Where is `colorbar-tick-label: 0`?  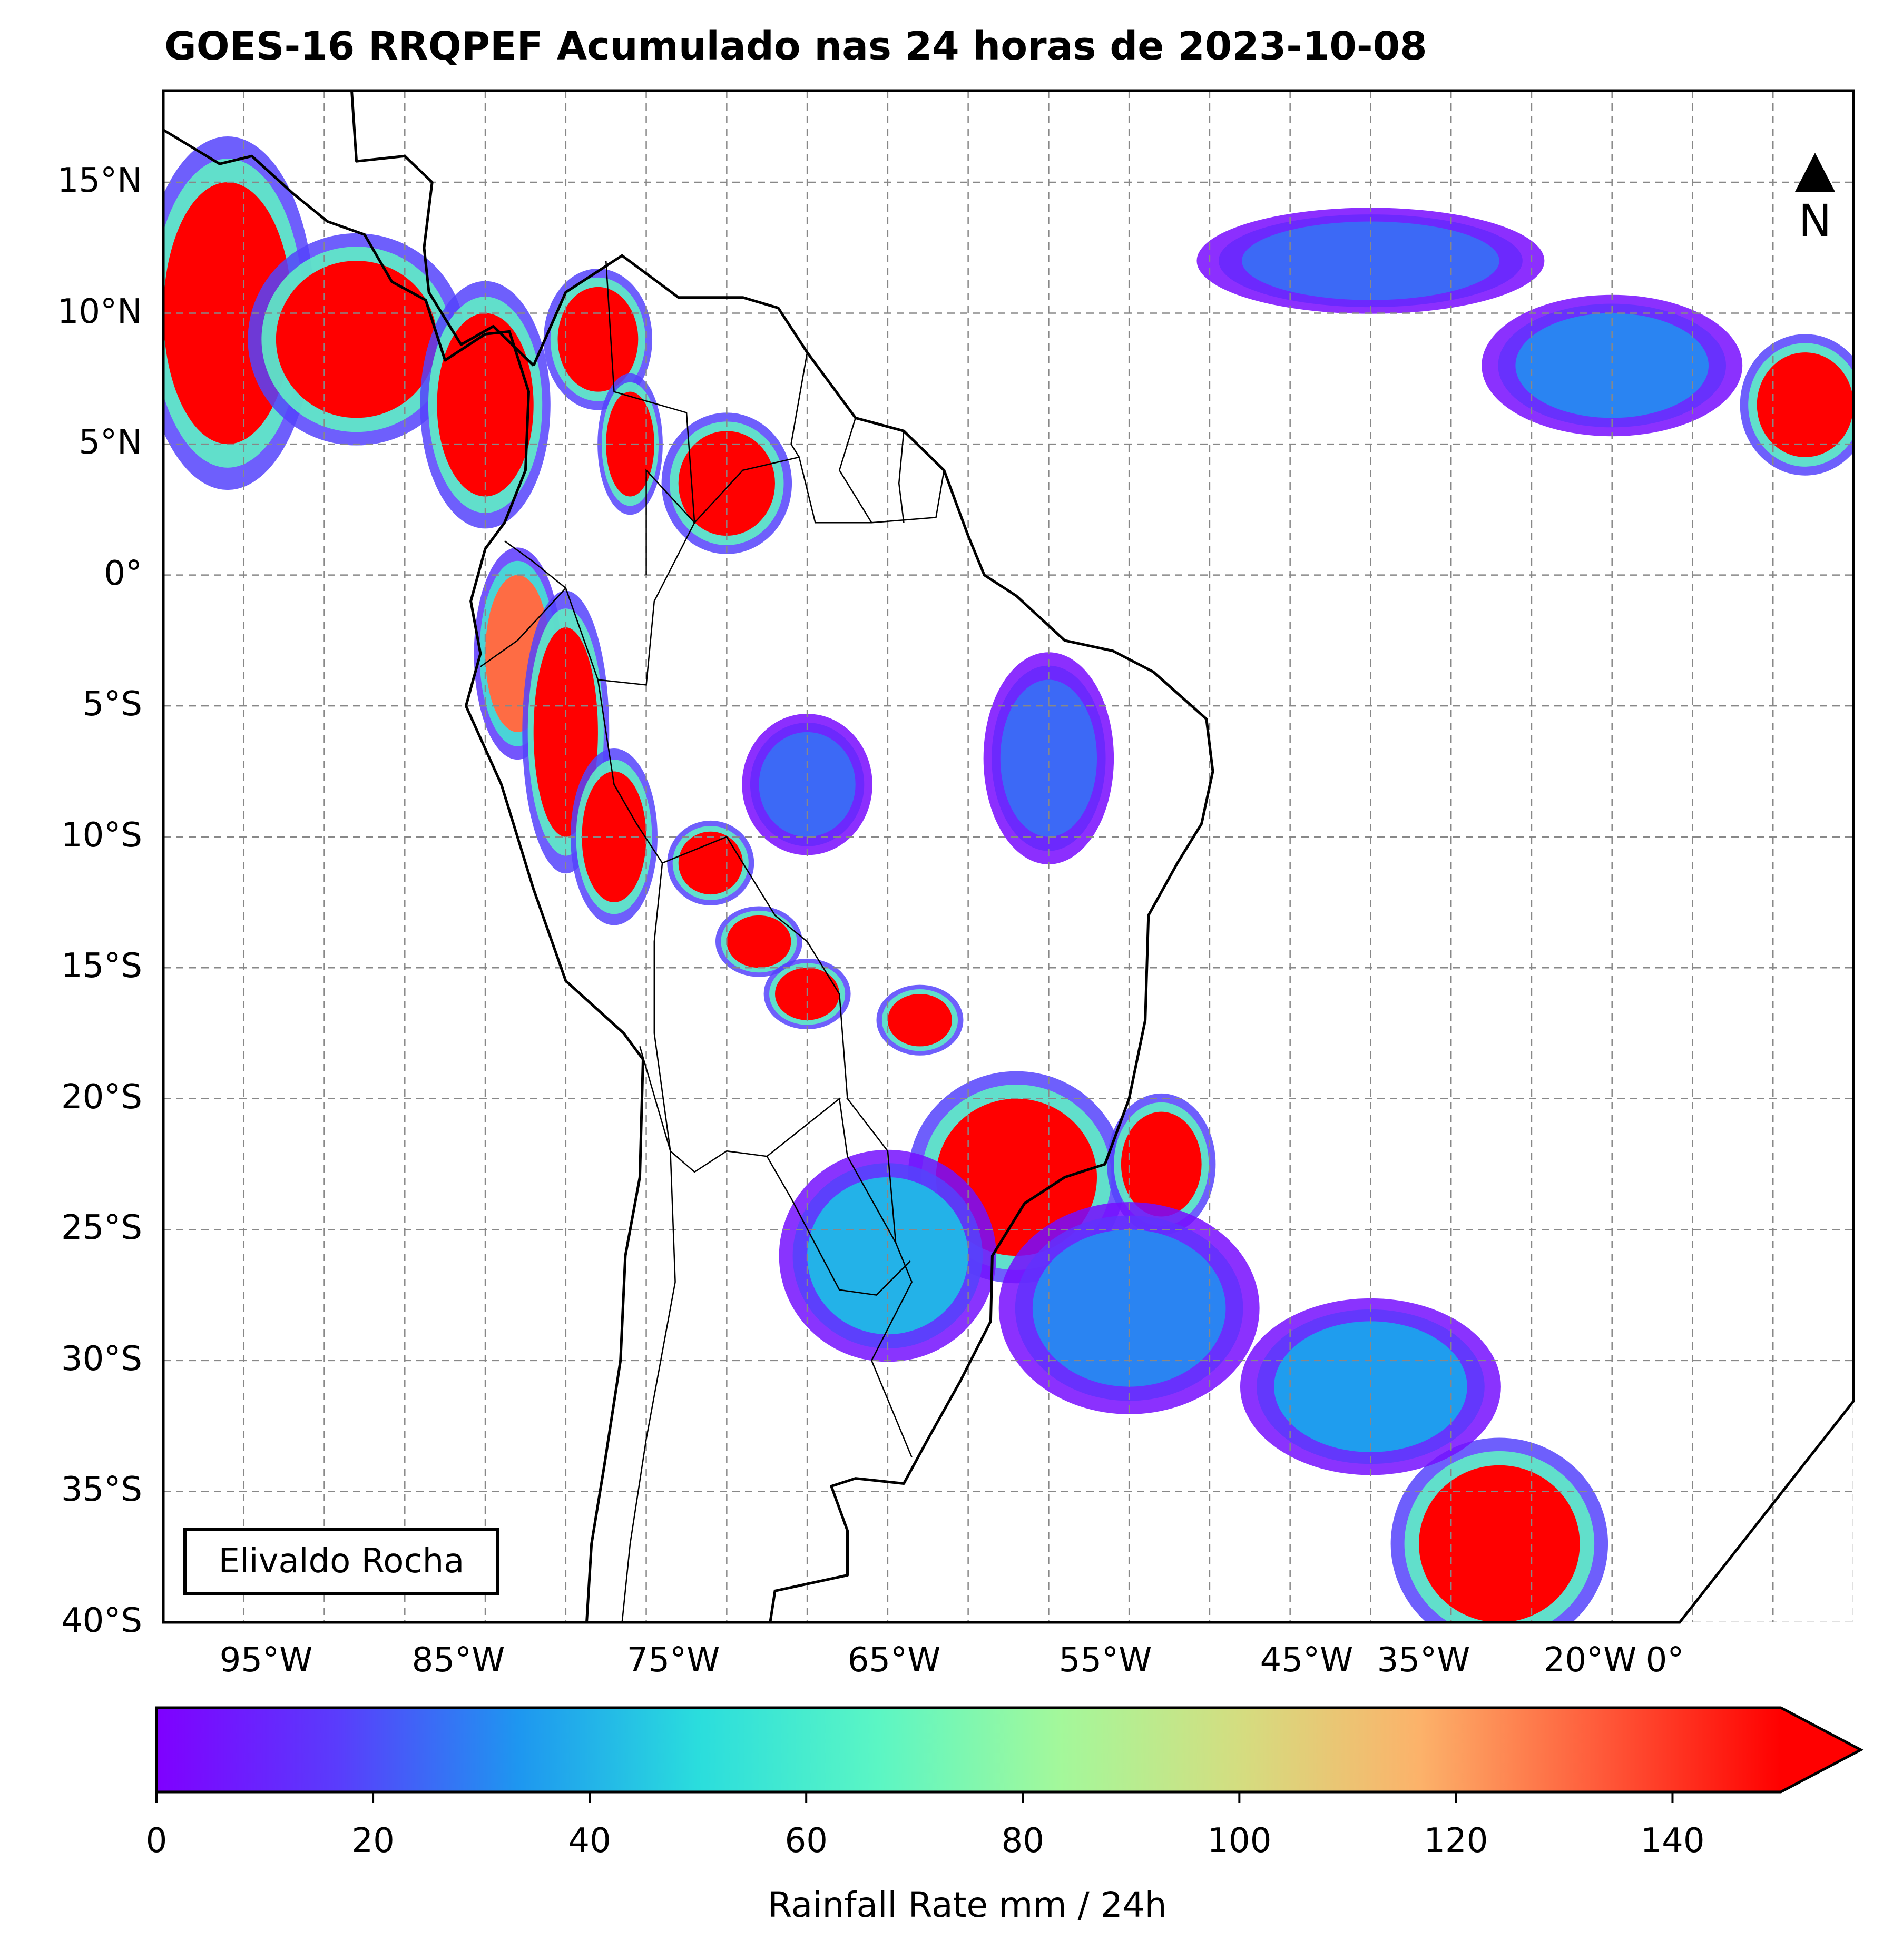 colorbar-tick-label: 0 is located at coordinates (157, 1840).